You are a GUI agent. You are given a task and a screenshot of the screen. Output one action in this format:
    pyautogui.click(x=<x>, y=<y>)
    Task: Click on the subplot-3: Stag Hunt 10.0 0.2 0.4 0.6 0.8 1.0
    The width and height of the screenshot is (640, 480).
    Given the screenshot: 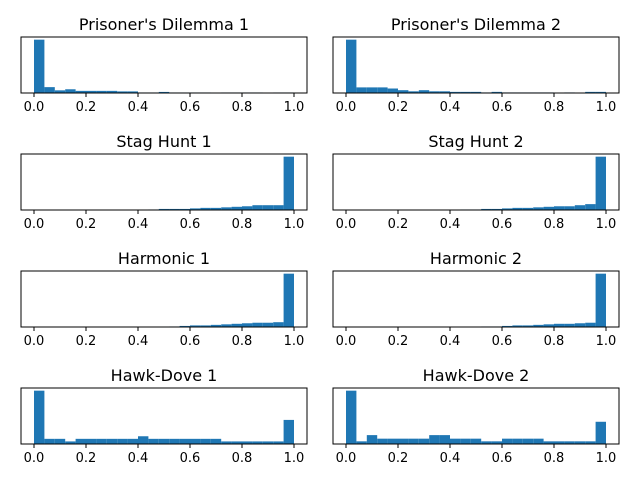 What is the action you would take?
    pyautogui.click(x=164, y=182)
    